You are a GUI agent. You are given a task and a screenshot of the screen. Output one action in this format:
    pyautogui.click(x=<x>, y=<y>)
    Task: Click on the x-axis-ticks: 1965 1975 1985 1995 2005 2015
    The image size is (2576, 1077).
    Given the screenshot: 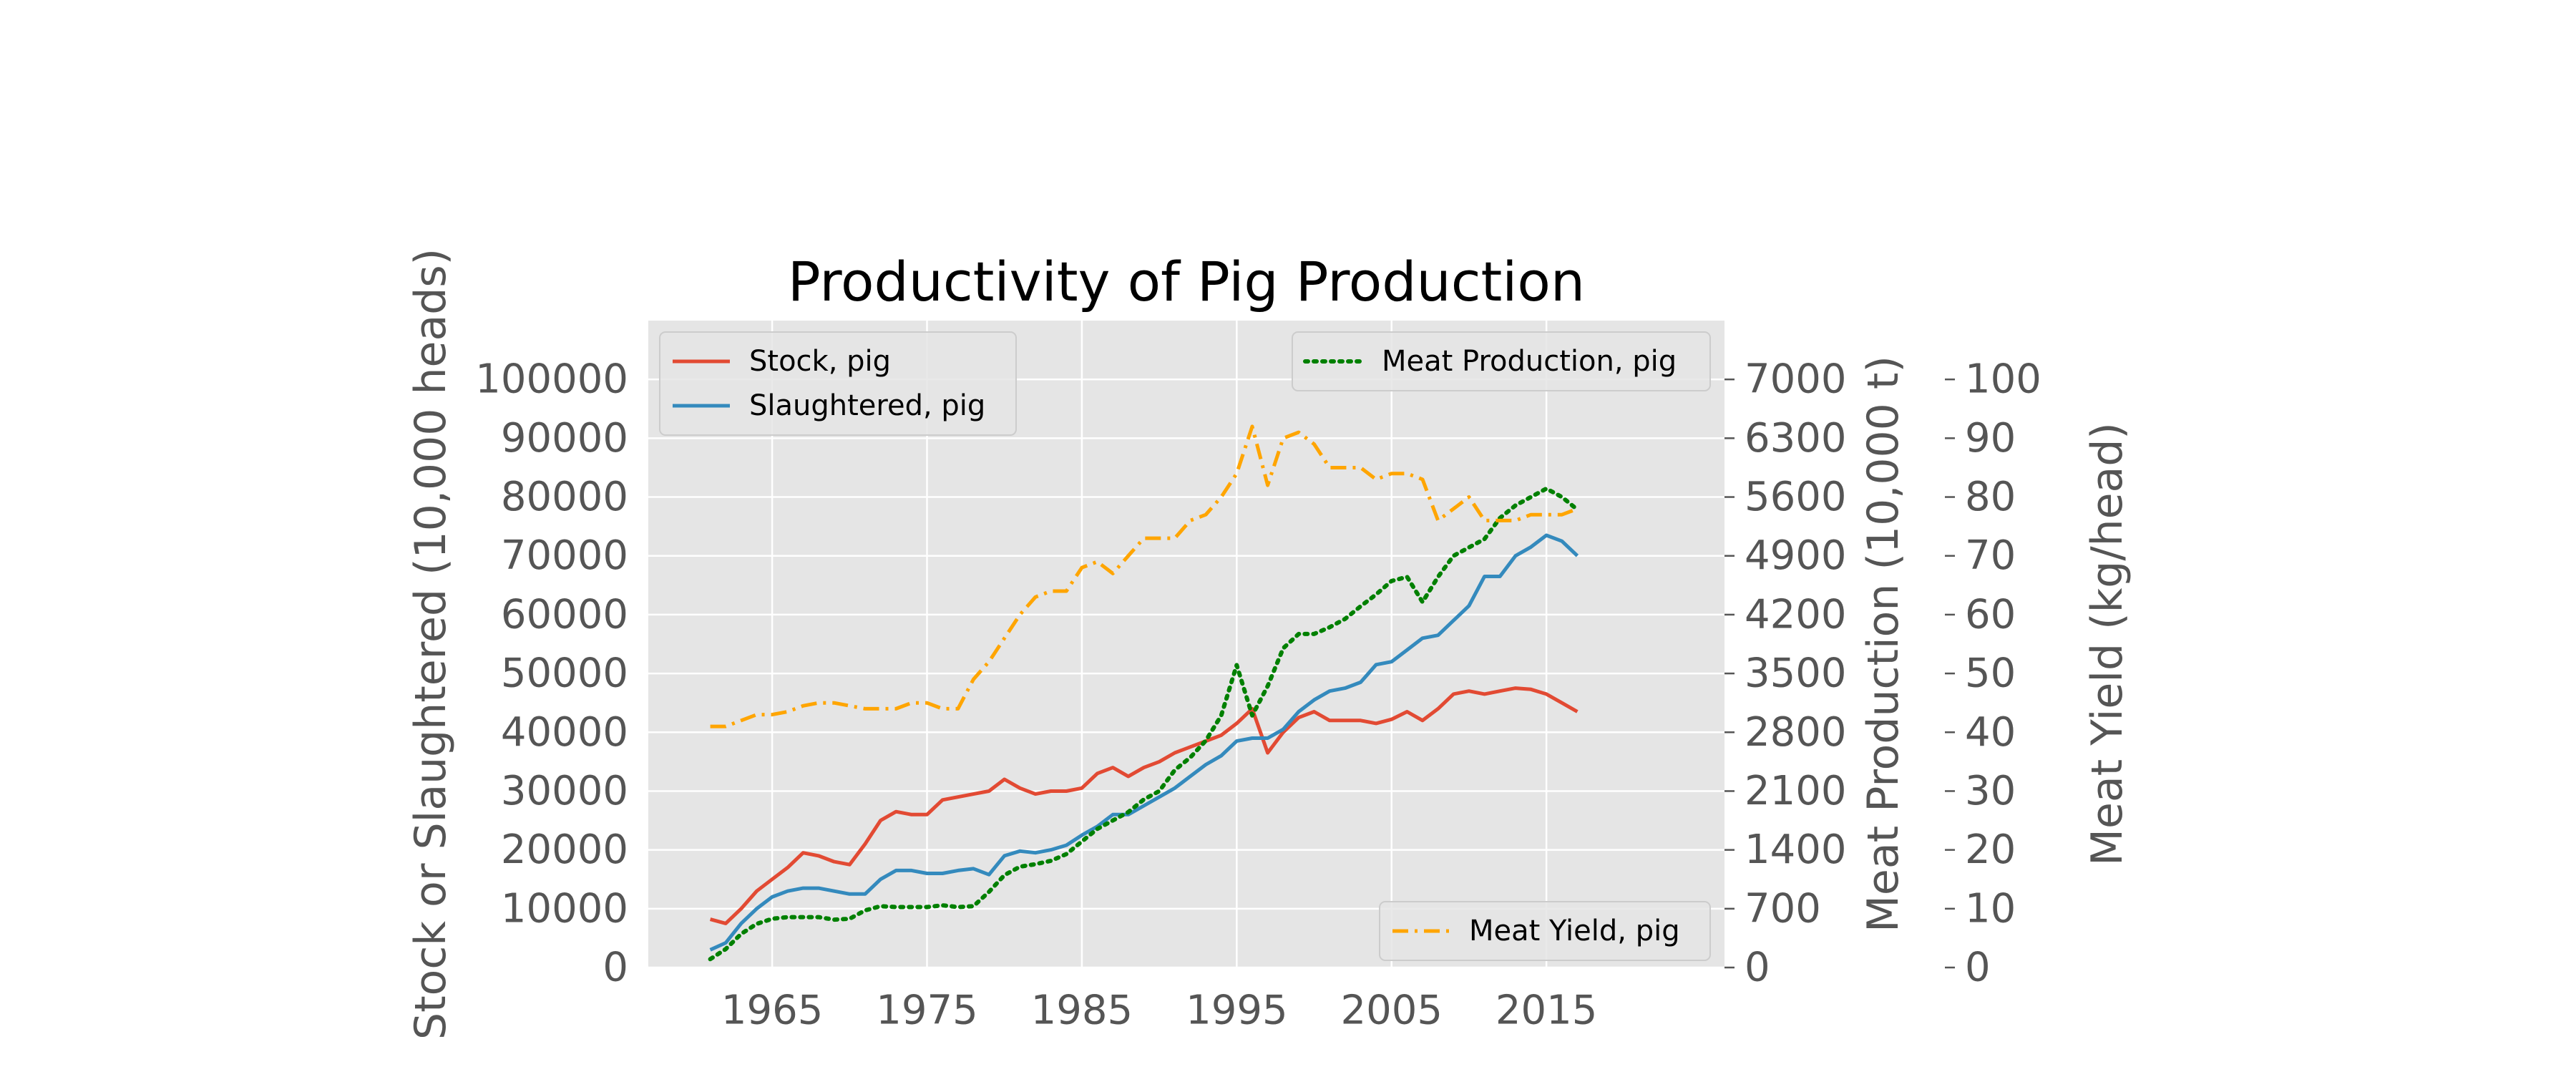 What is the action you would take?
    pyautogui.click(x=1159, y=1011)
    